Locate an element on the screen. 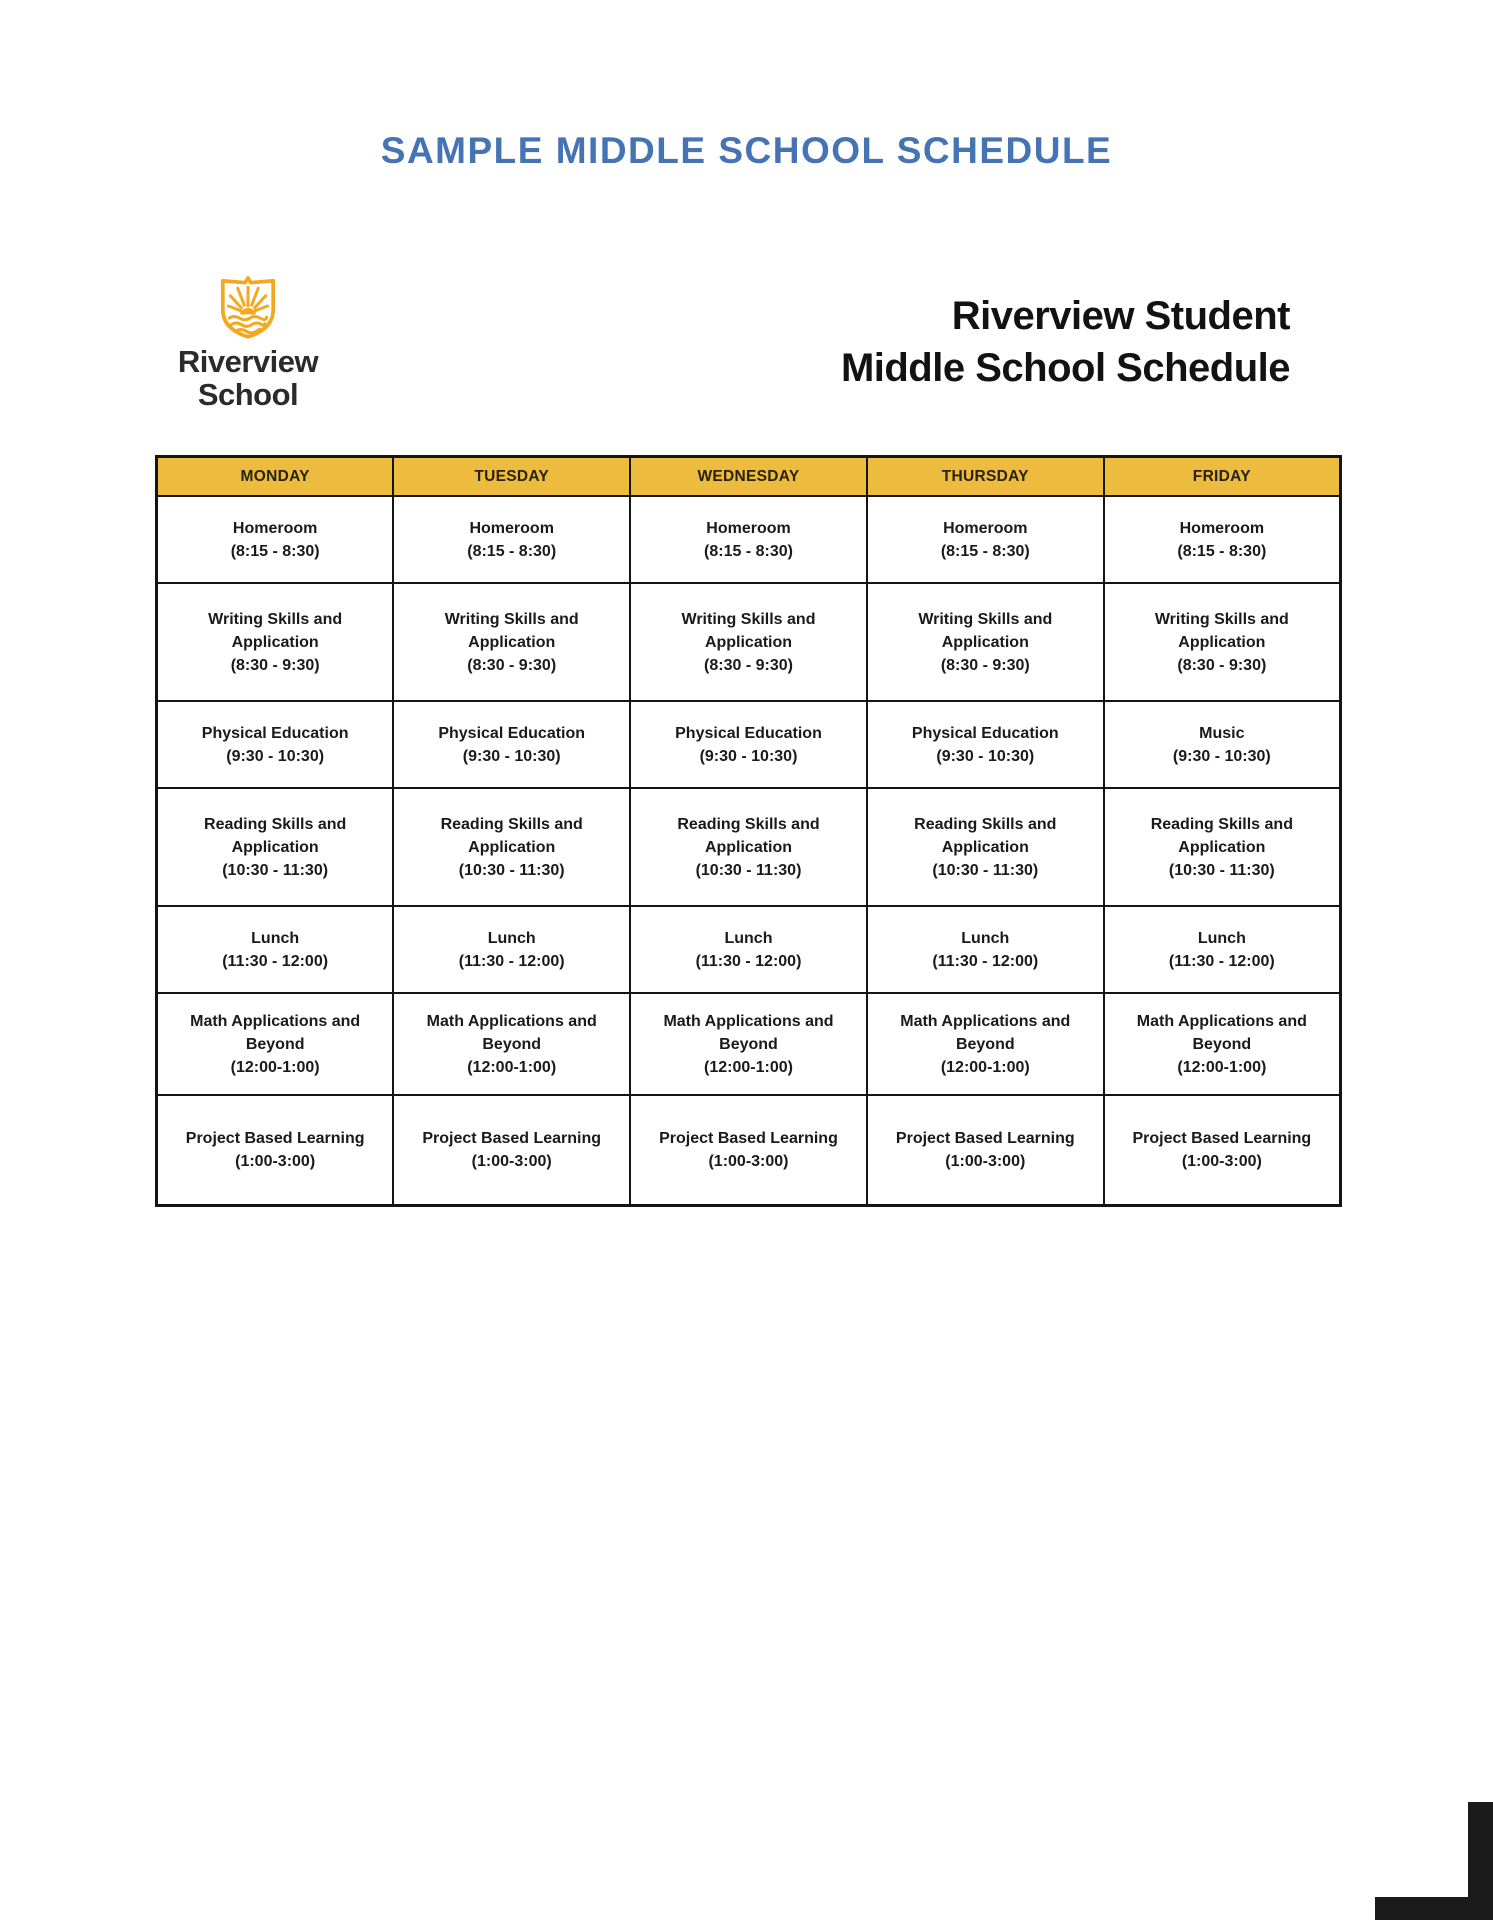 This screenshot has width=1493, height=1920. schedule-cell: Music (9:30 - 10:30) is located at coordinates (1222, 744).